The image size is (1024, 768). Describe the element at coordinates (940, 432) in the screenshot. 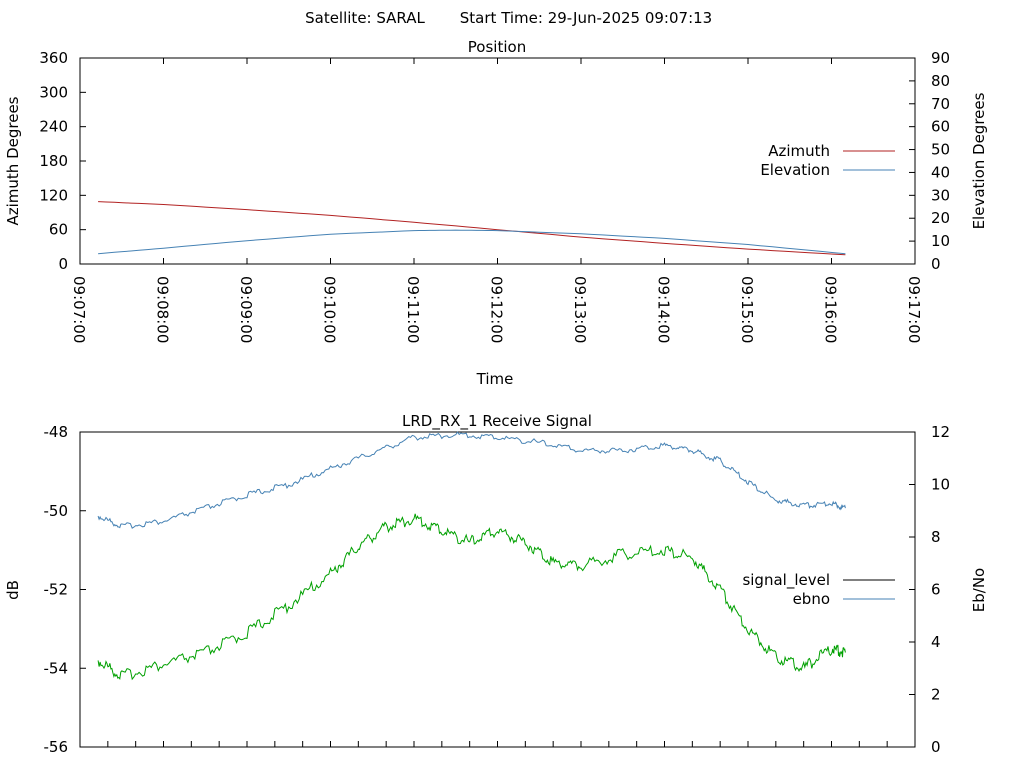

I see `y2-tick-label: 12` at that location.